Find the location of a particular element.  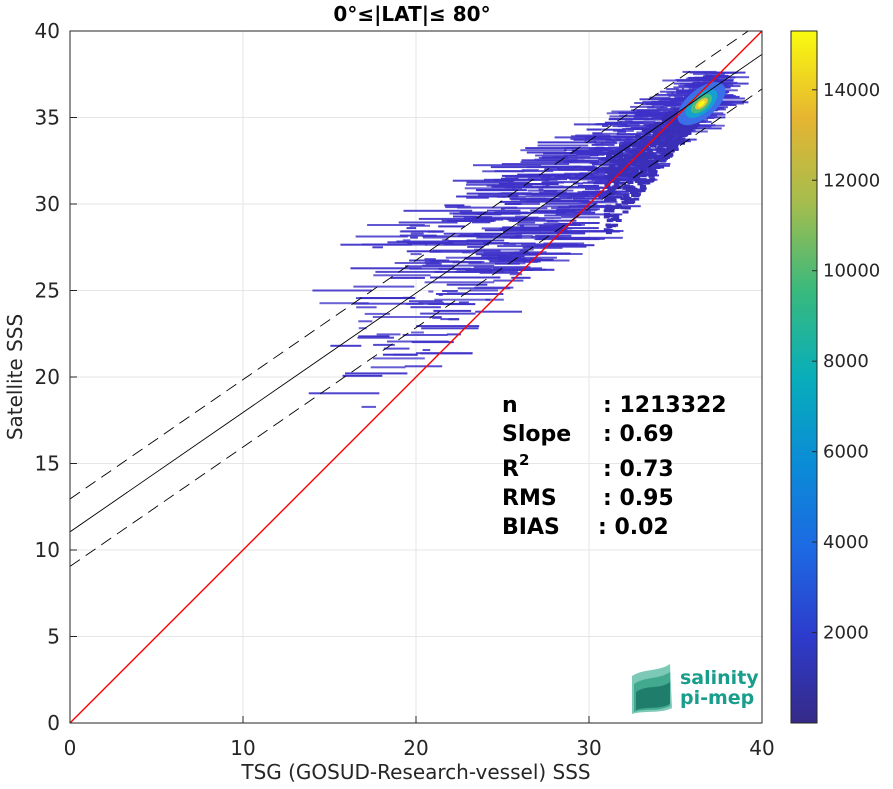

x-tick-label-2: 20 is located at coordinates (415, 748).